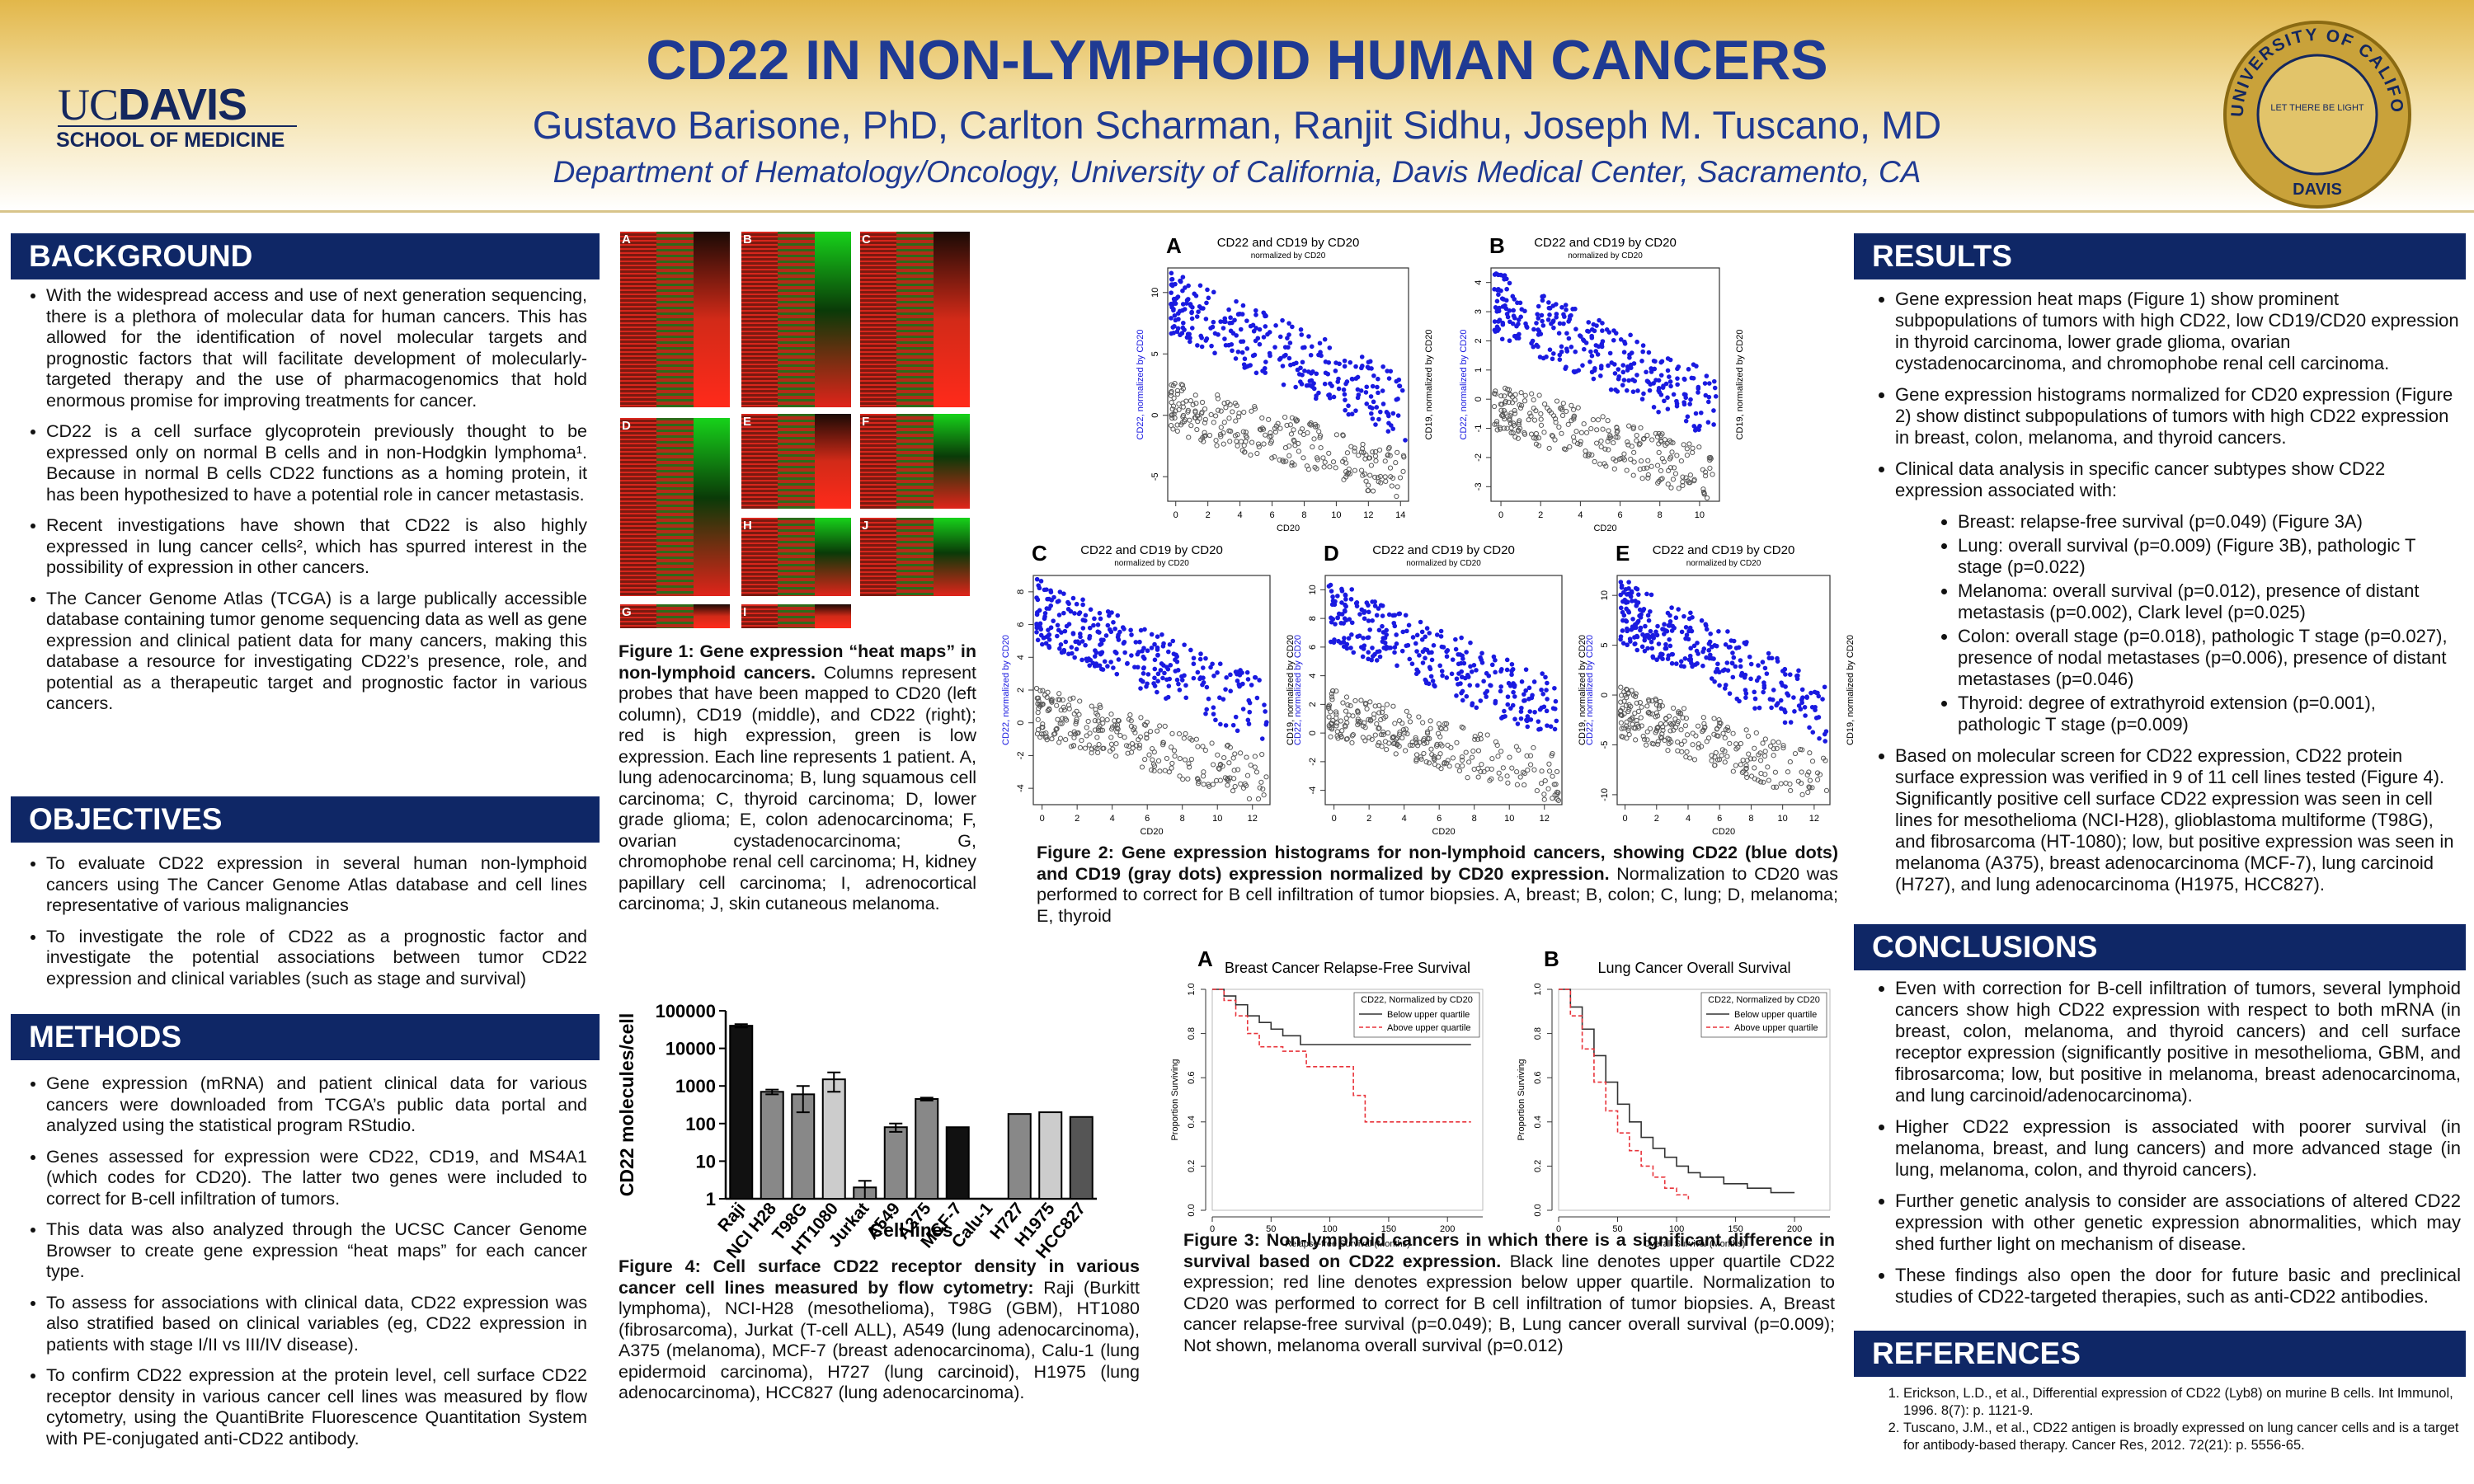 Image resolution: width=2474 pixels, height=1484 pixels. I want to click on x-tick-label: 10, so click(1217, 819).